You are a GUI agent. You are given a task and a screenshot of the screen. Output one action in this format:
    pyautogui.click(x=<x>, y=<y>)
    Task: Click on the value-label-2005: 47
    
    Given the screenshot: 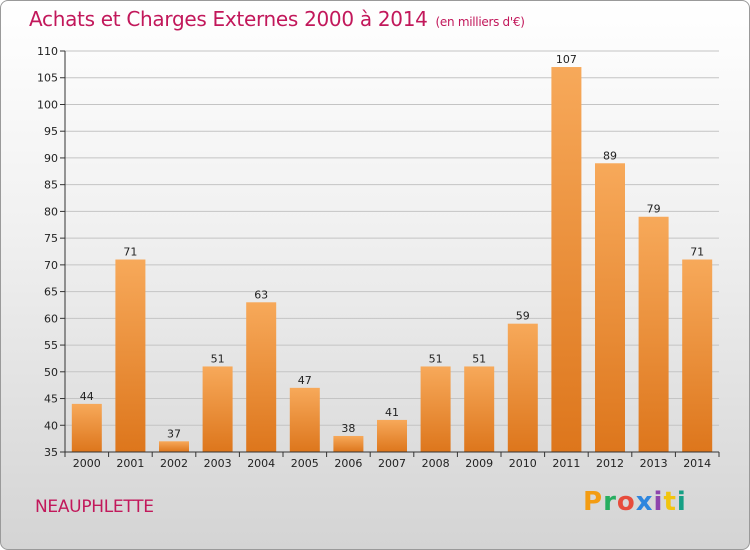 What is the action you would take?
    pyautogui.click(x=305, y=380)
    